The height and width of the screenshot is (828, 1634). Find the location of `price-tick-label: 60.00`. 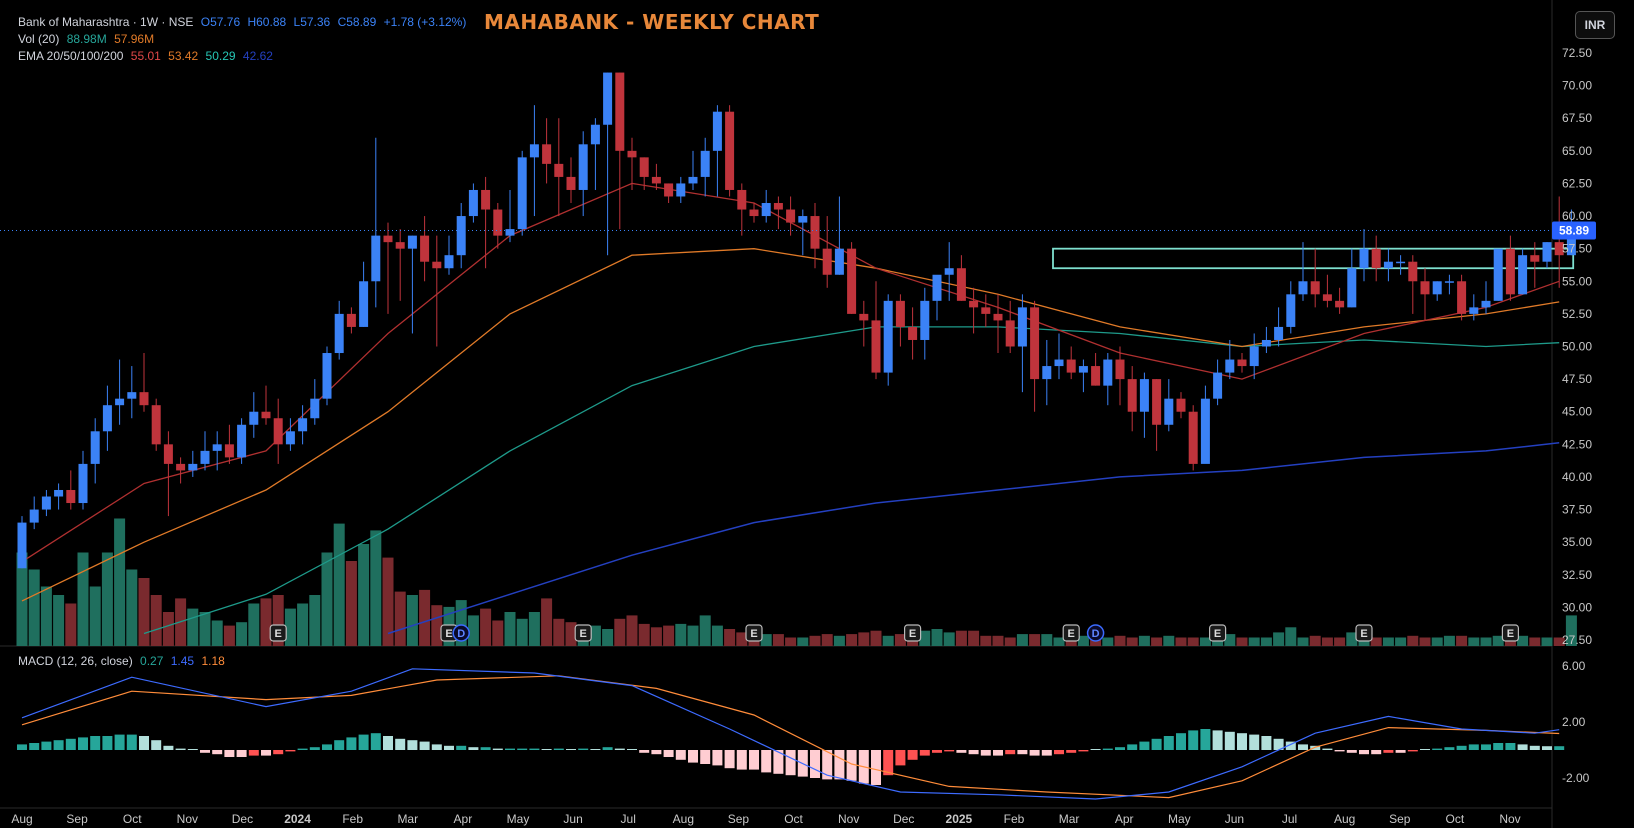

price-tick-label: 60.00 is located at coordinates (1577, 216).